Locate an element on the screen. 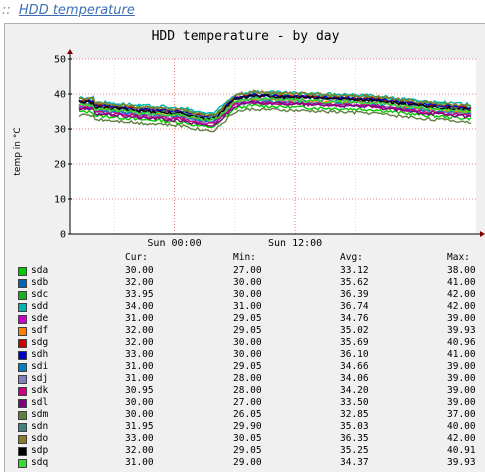 The image size is (485, 472). legend-row-sdm: sdm 30.00 26.05 32.85 37.00 is located at coordinates (245, 415).